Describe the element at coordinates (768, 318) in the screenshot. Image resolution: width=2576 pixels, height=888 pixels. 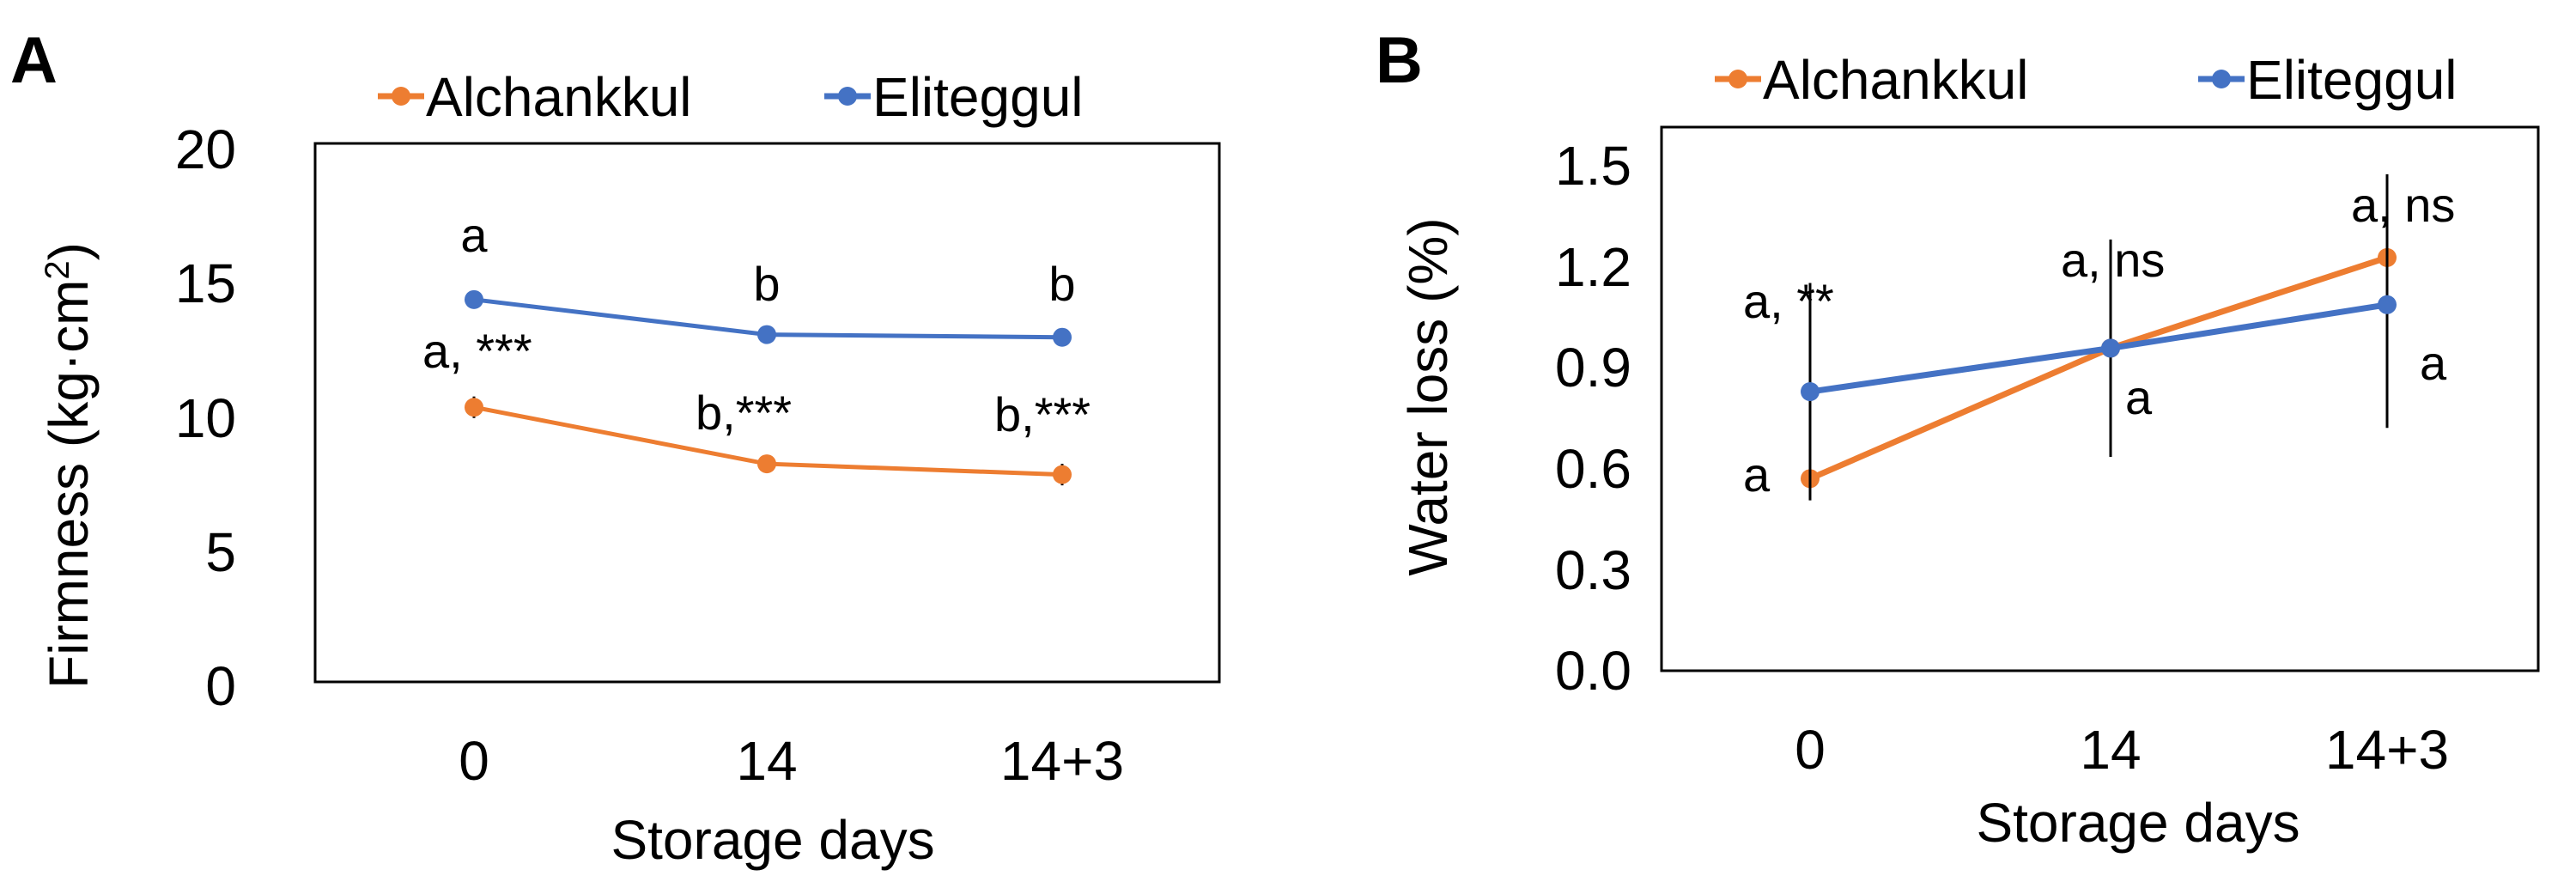
I see `panel-a-series-eliteggul` at that location.